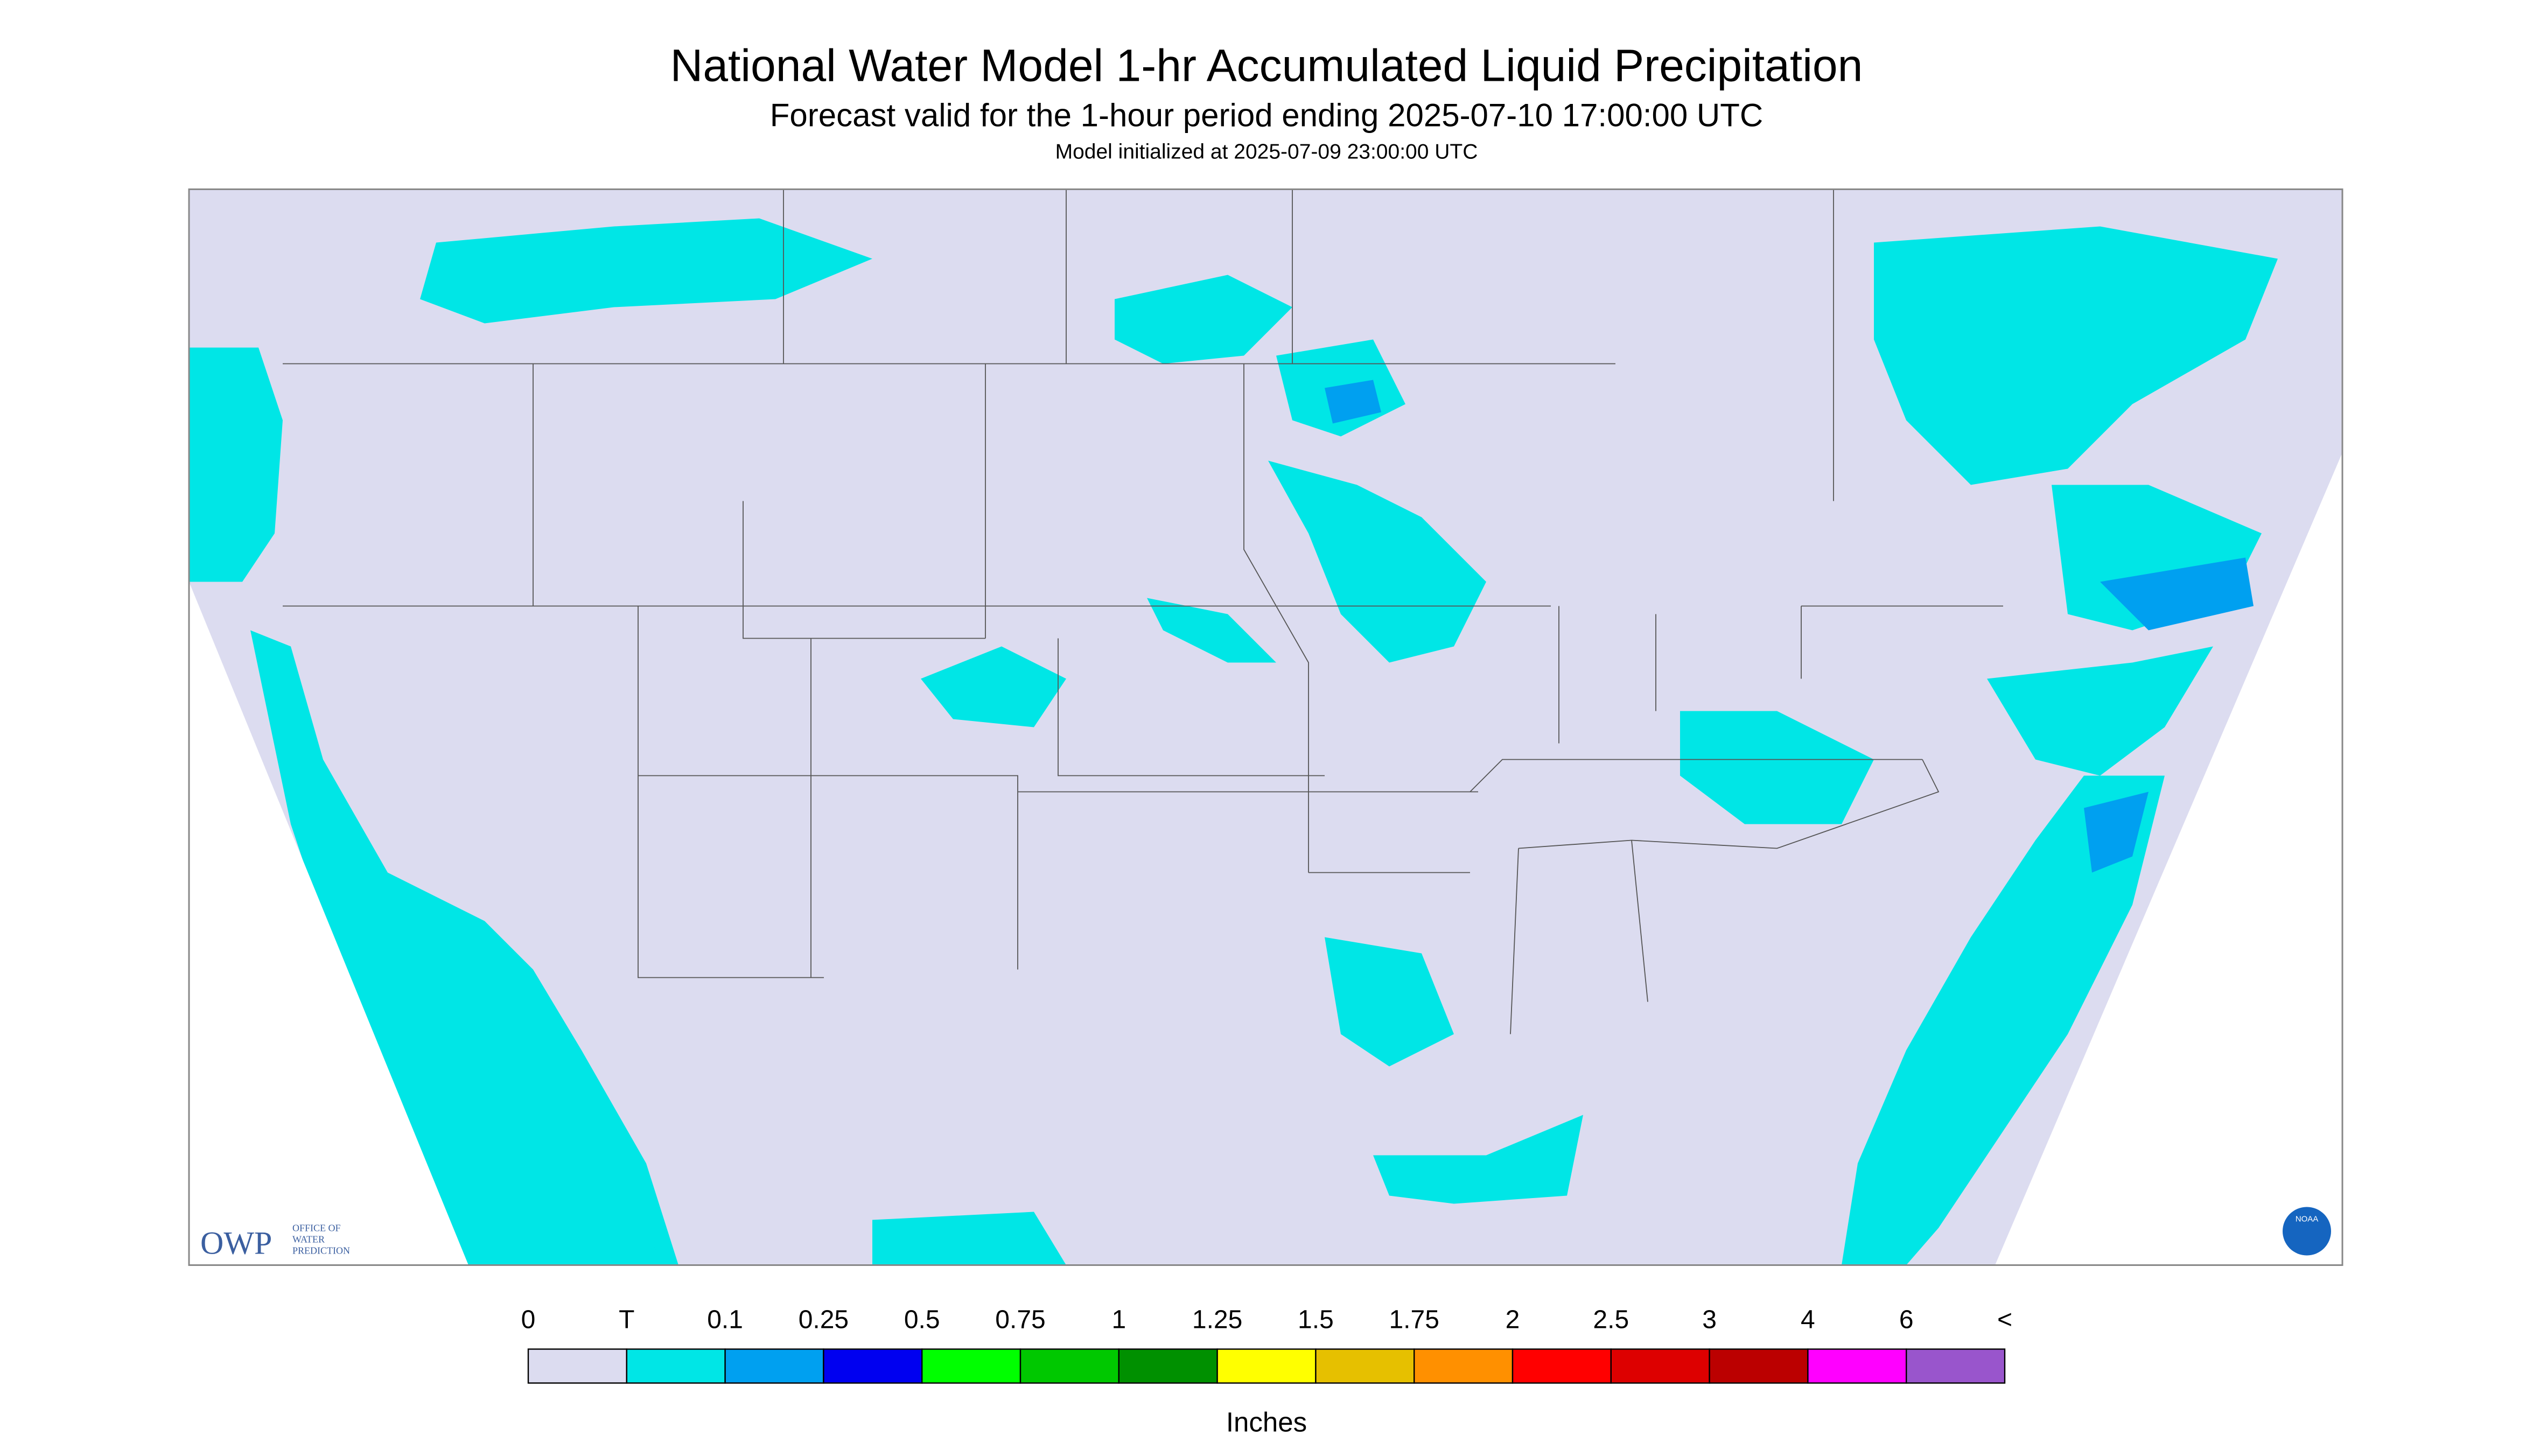  What do you see at coordinates (1808, 1320) in the screenshot?
I see `legend-label: 4` at bounding box center [1808, 1320].